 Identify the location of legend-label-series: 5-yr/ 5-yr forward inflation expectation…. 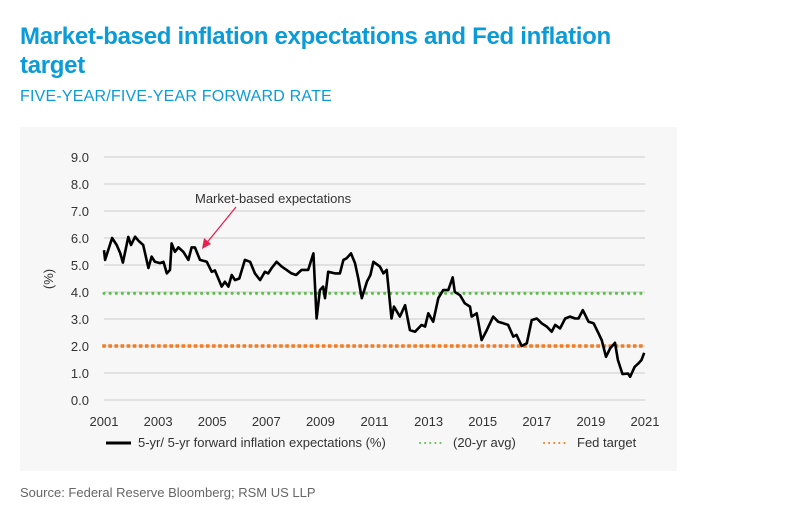
(262, 442).